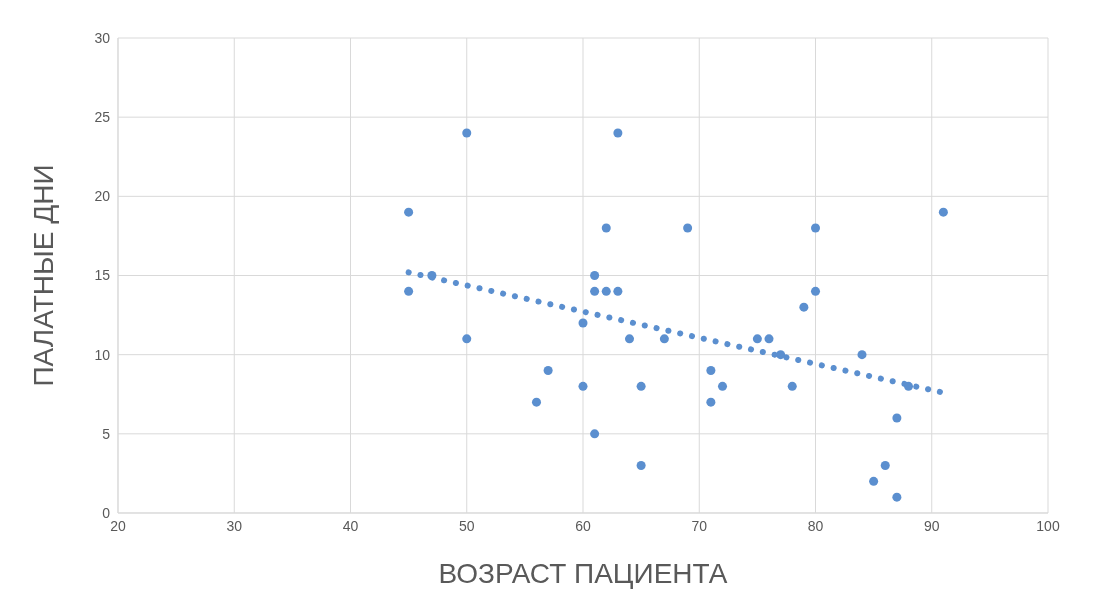  I want to click on y-tick-label: 25, so click(102, 117).